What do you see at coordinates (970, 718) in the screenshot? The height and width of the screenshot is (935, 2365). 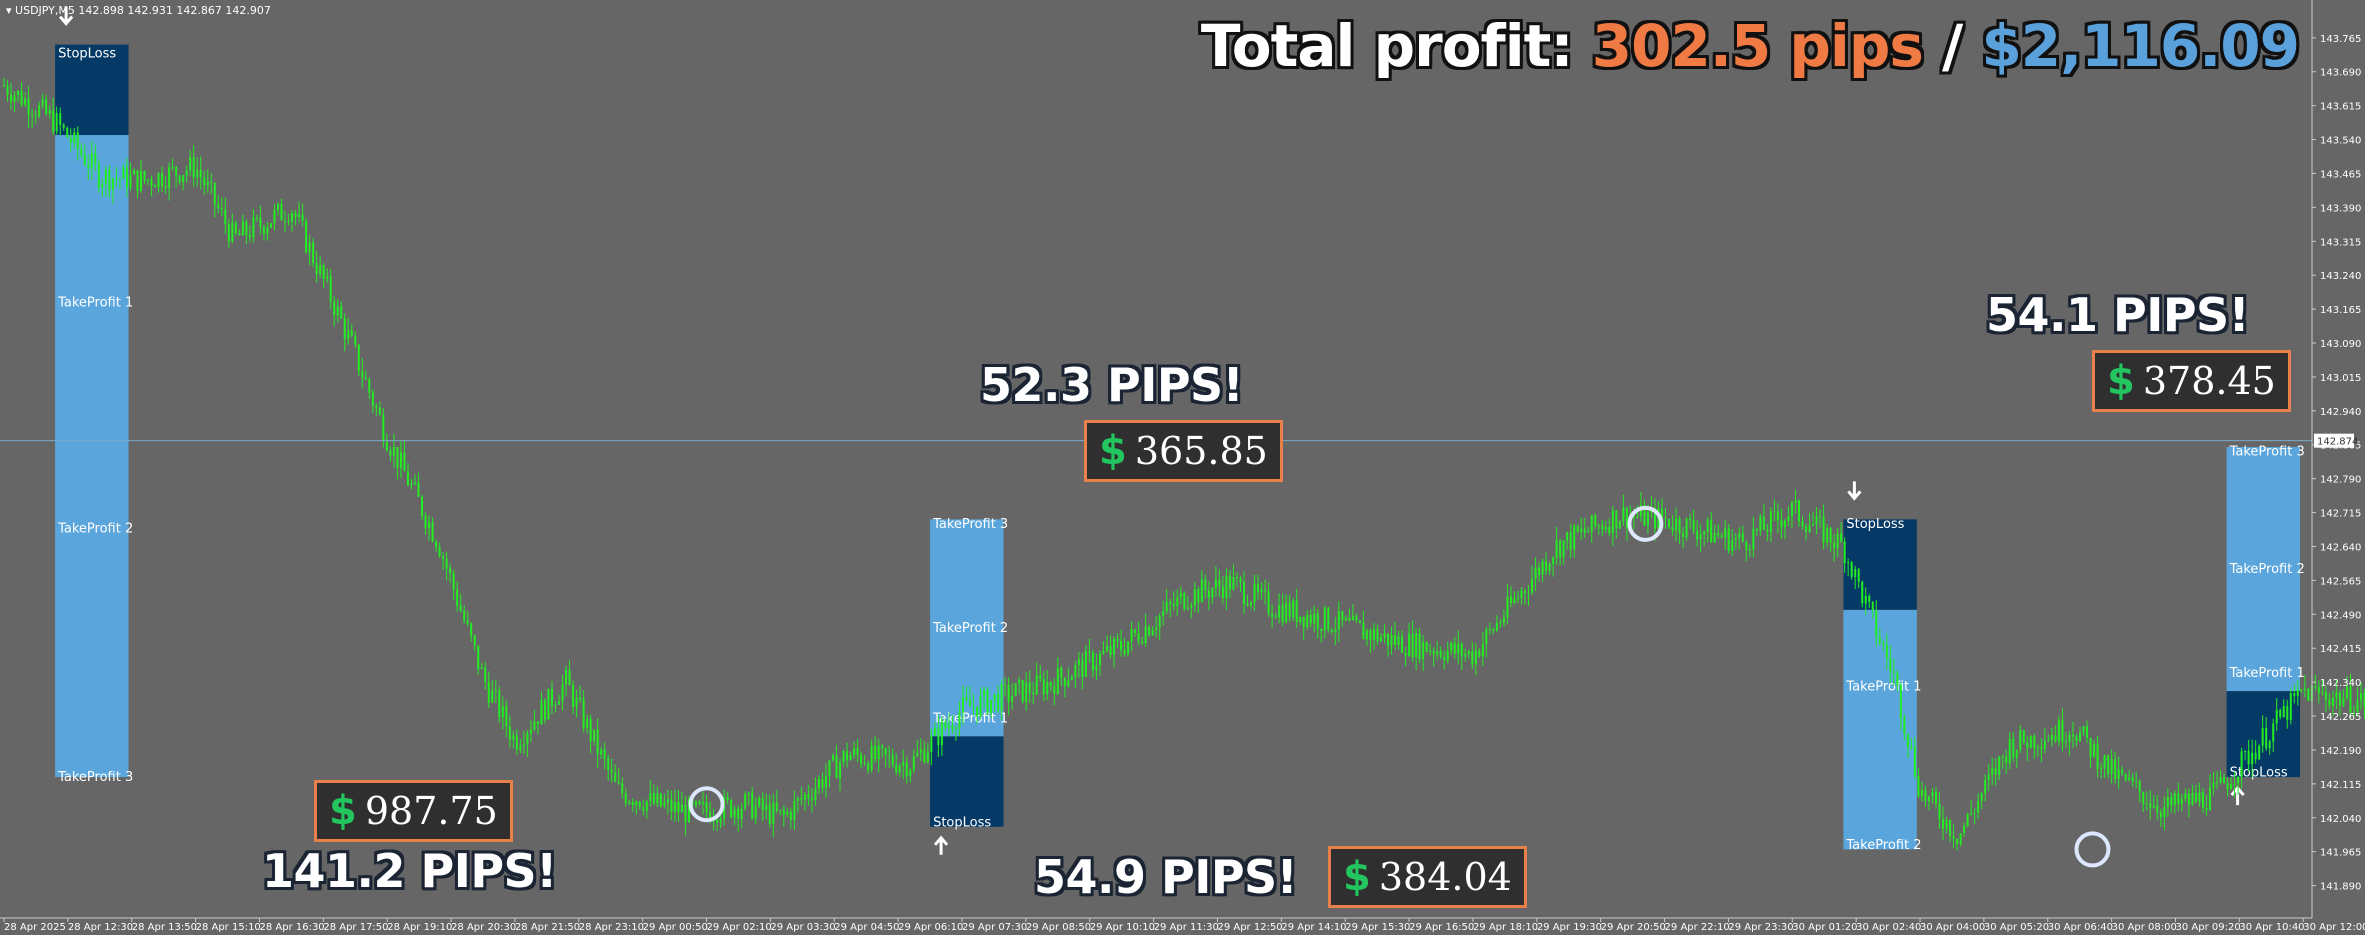 I see `zone-label: TakeProfit 1` at bounding box center [970, 718].